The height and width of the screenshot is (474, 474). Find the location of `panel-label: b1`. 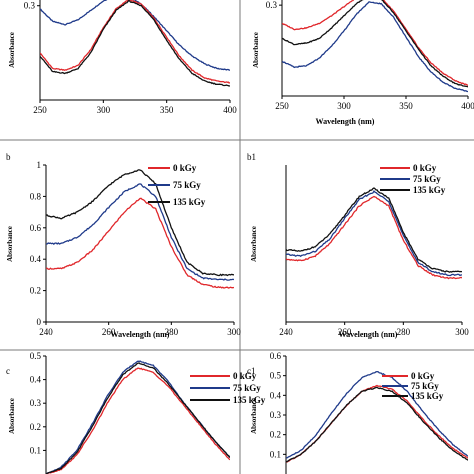

panel-label: b1 is located at coordinates (251, 157).